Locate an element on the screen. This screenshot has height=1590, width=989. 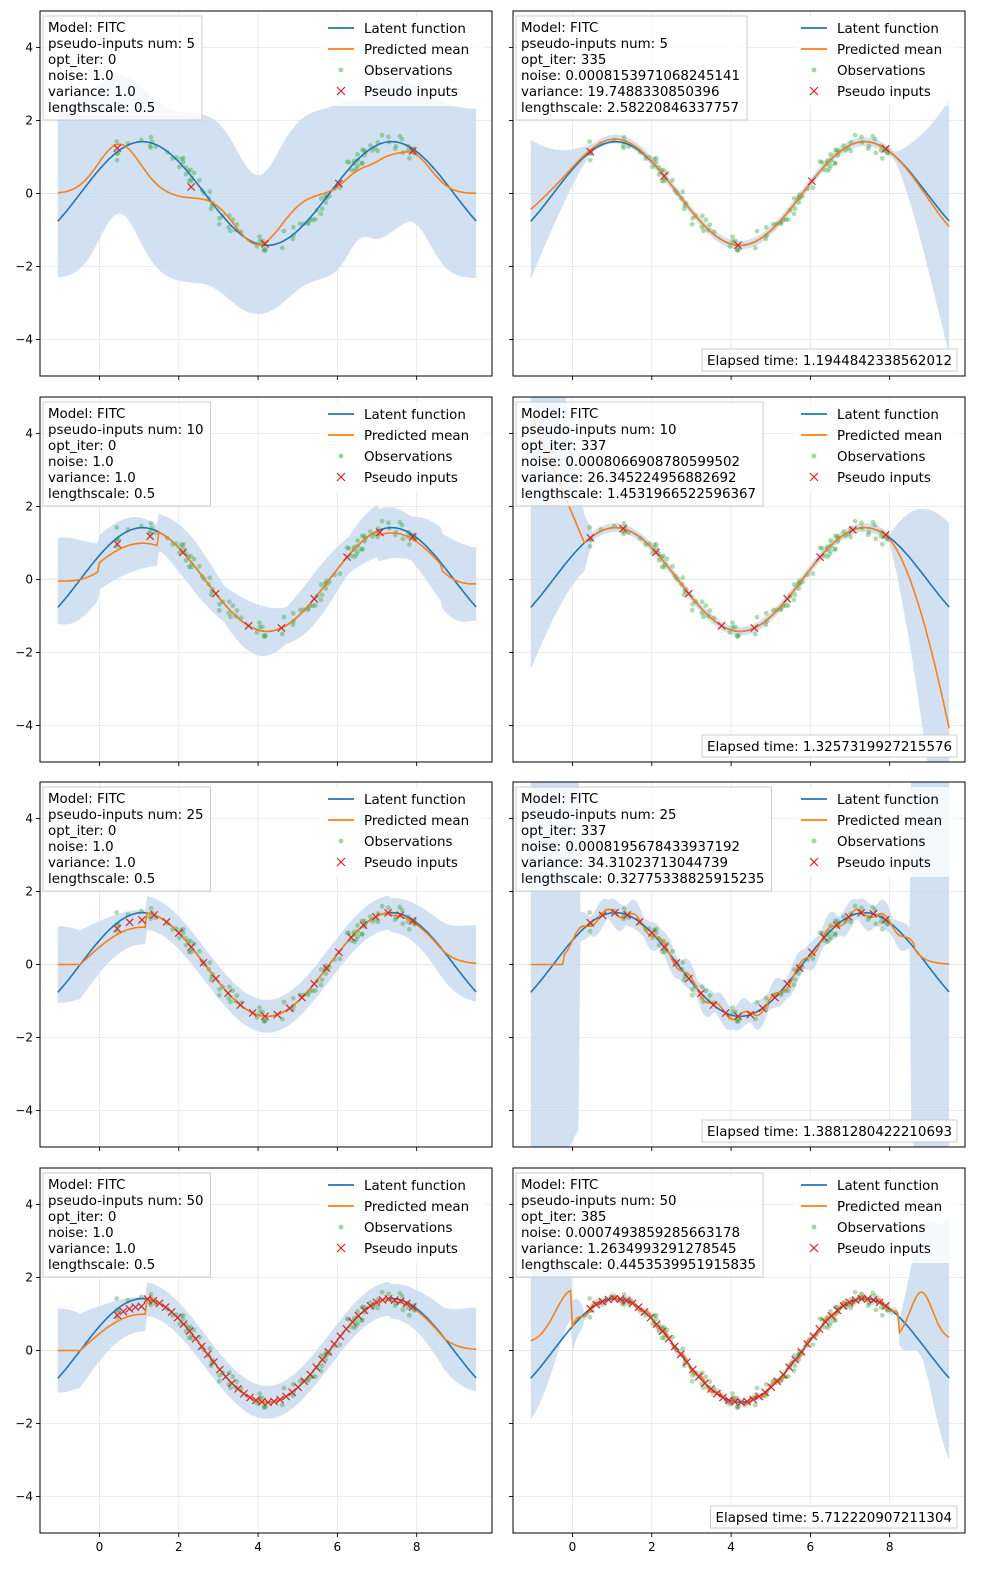
info-line: variance: 26.345224956882692 is located at coordinates (629, 478).